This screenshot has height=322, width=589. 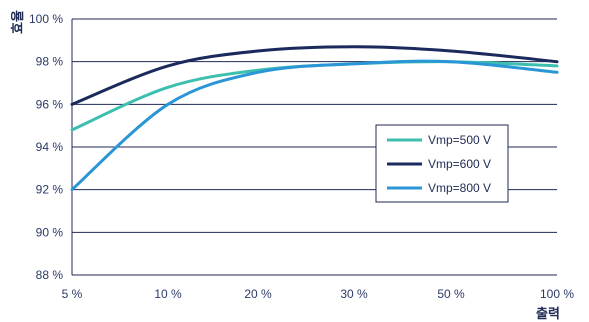 What do you see at coordinates (459, 188) in the screenshot?
I see `legend-label: Vmp=800 V` at bounding box center [459, 188].